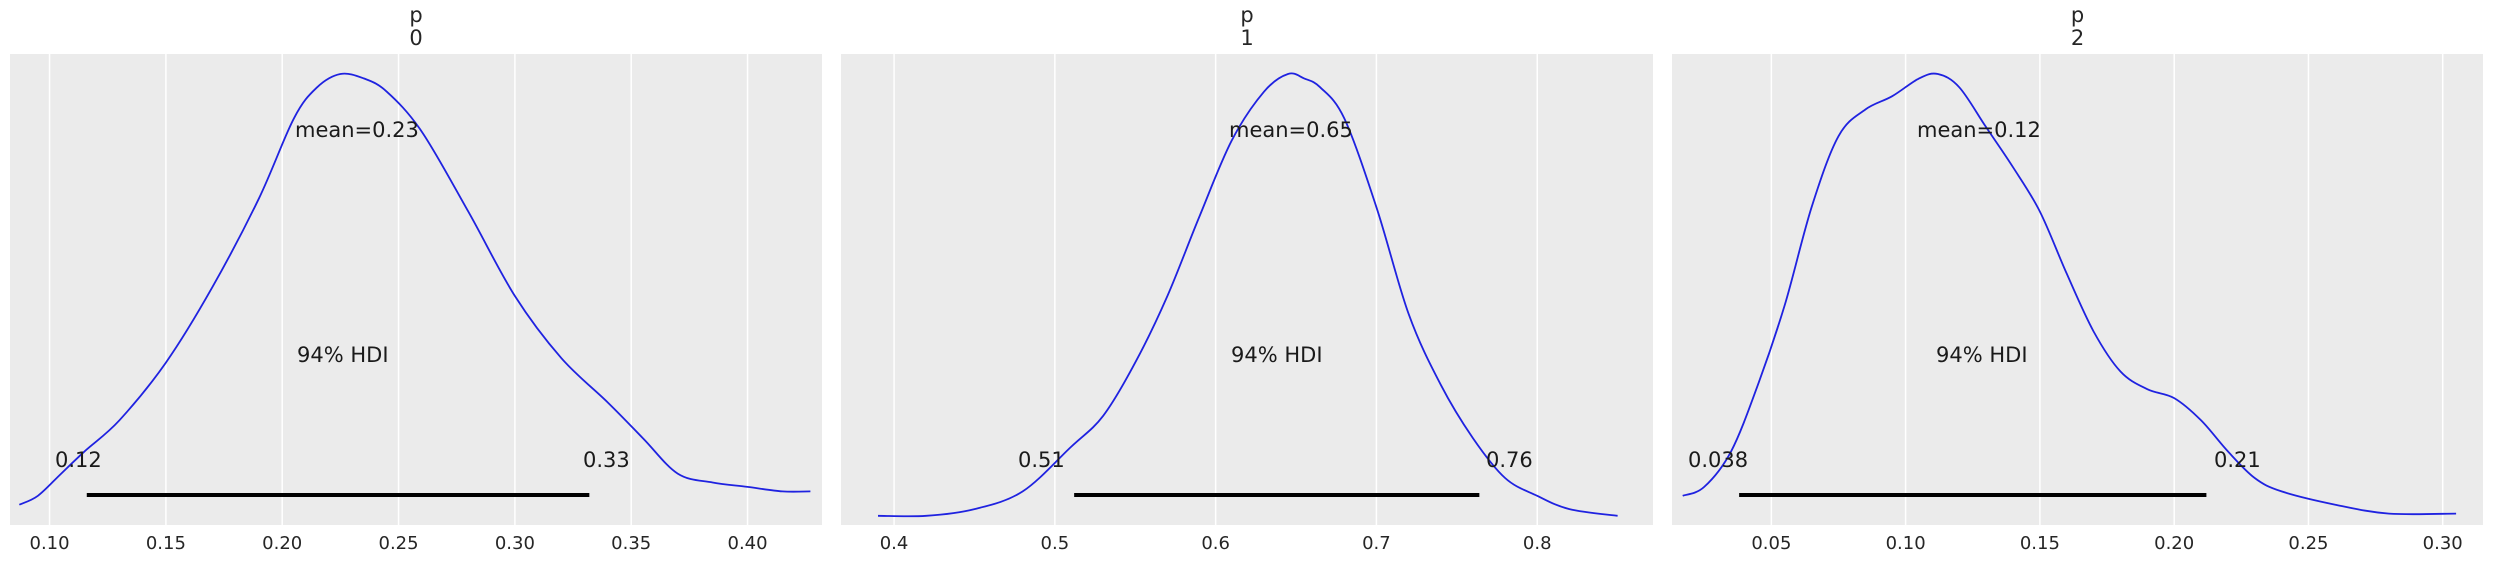  I want to click on x-tick-label: 0.4, so click(894, 543).